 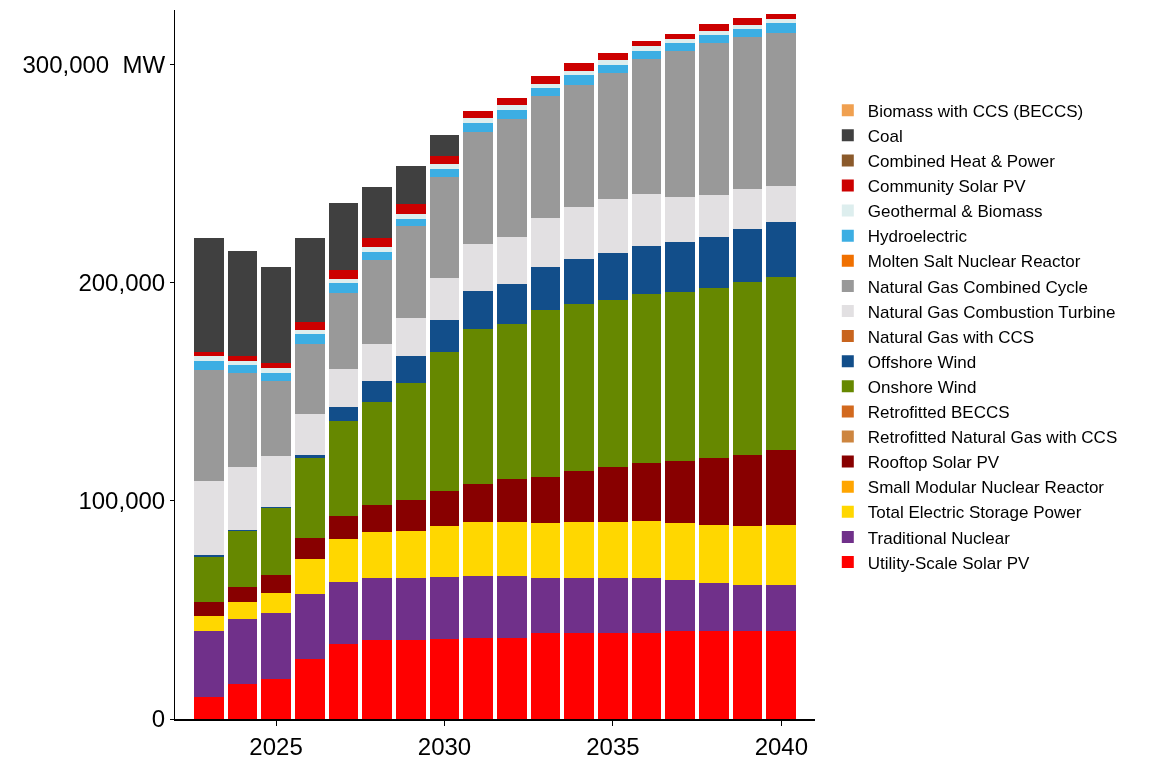 I want to click on legend-label: Retrofitted BECCS, so click(x=938, y=413).